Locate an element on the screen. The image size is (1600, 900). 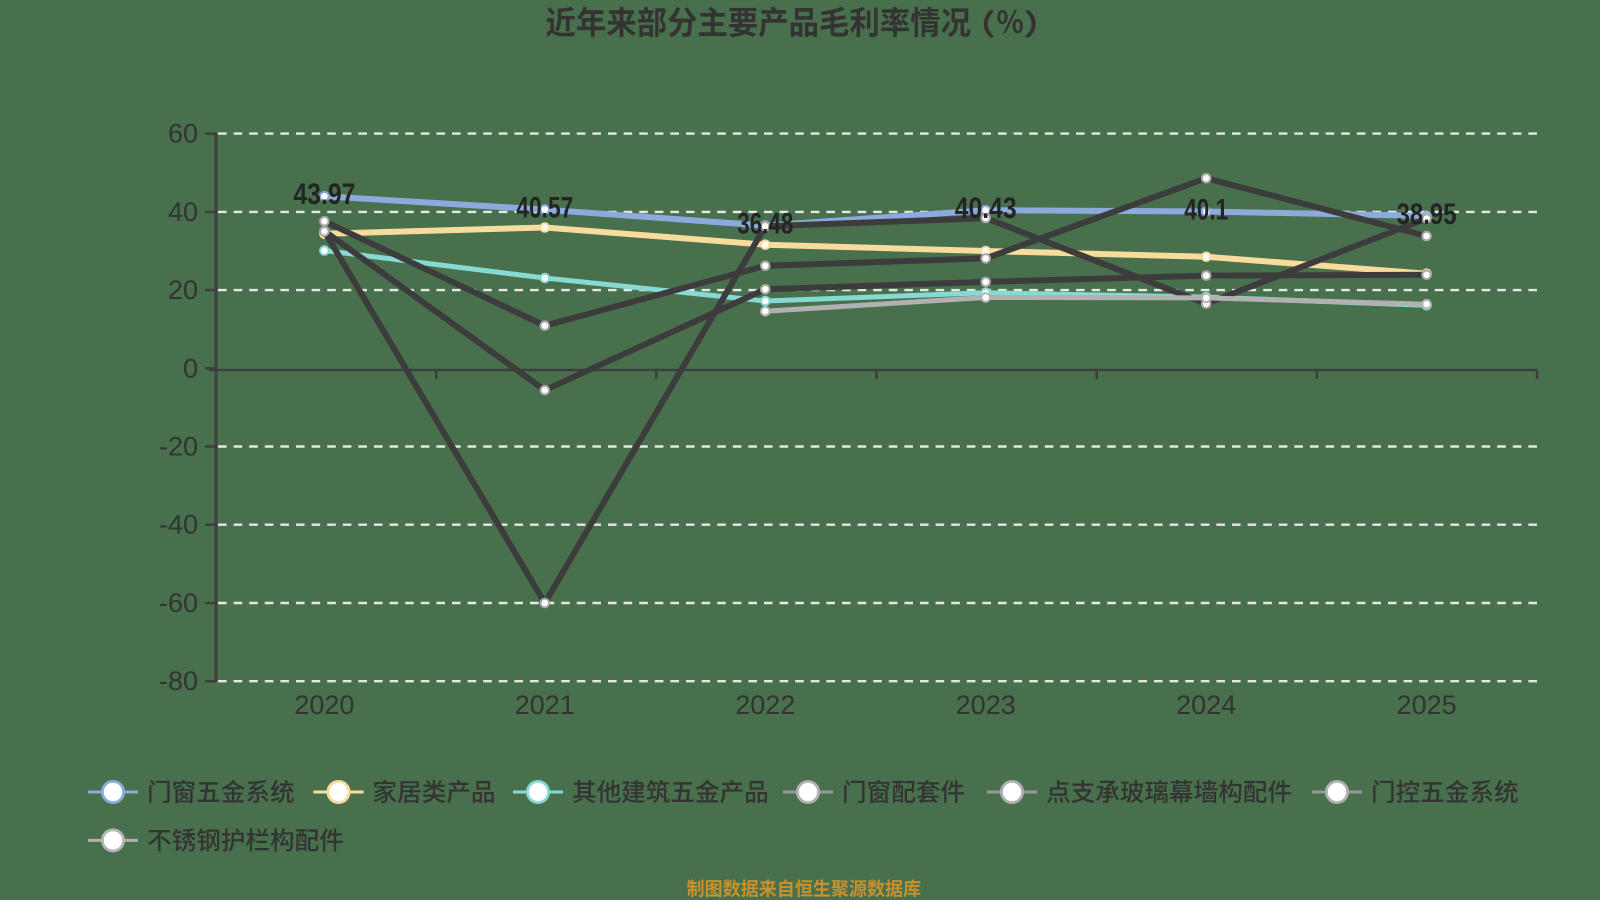
svg-text: 2025 is located at coordinates (1427, 705).